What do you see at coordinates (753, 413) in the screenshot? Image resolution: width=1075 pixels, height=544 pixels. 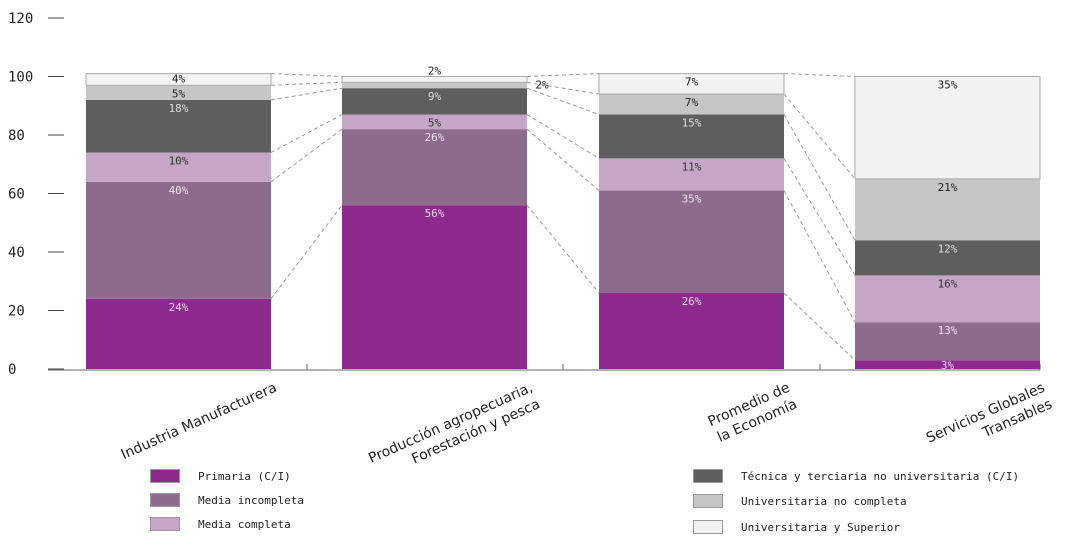 I see `category-label: Promedio dela Economía` at bounding box center [753, 413].